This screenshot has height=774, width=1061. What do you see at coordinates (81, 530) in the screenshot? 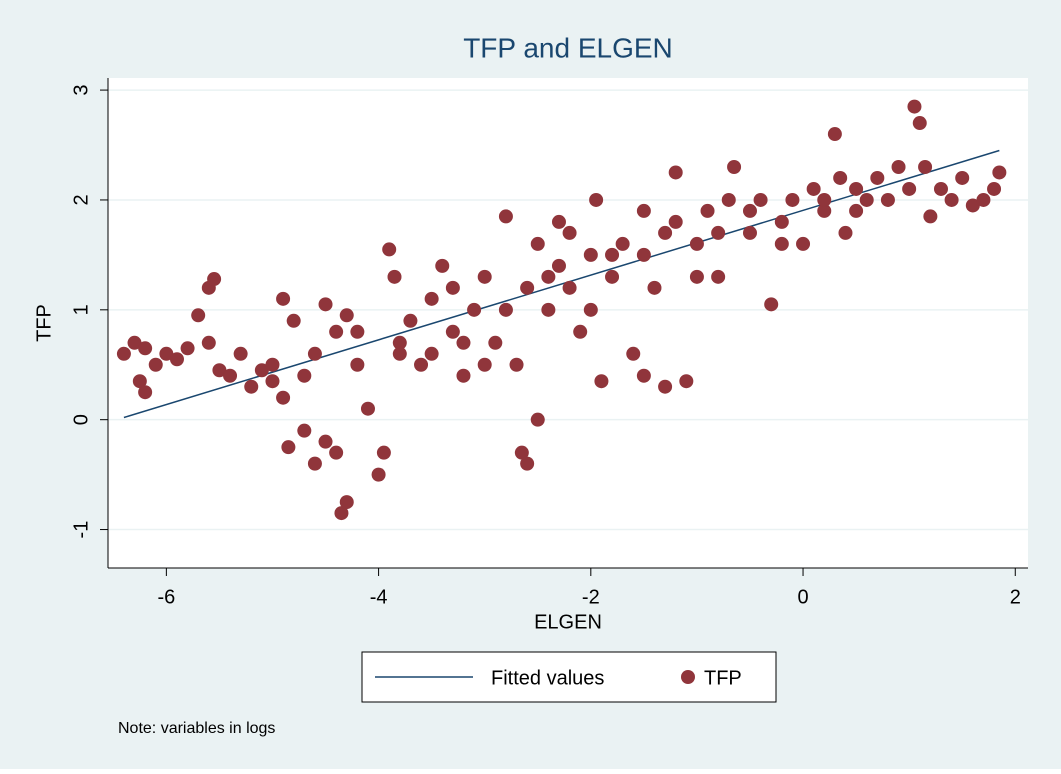
I see `y-tick-label: -1` at bounding box center [81, 530].